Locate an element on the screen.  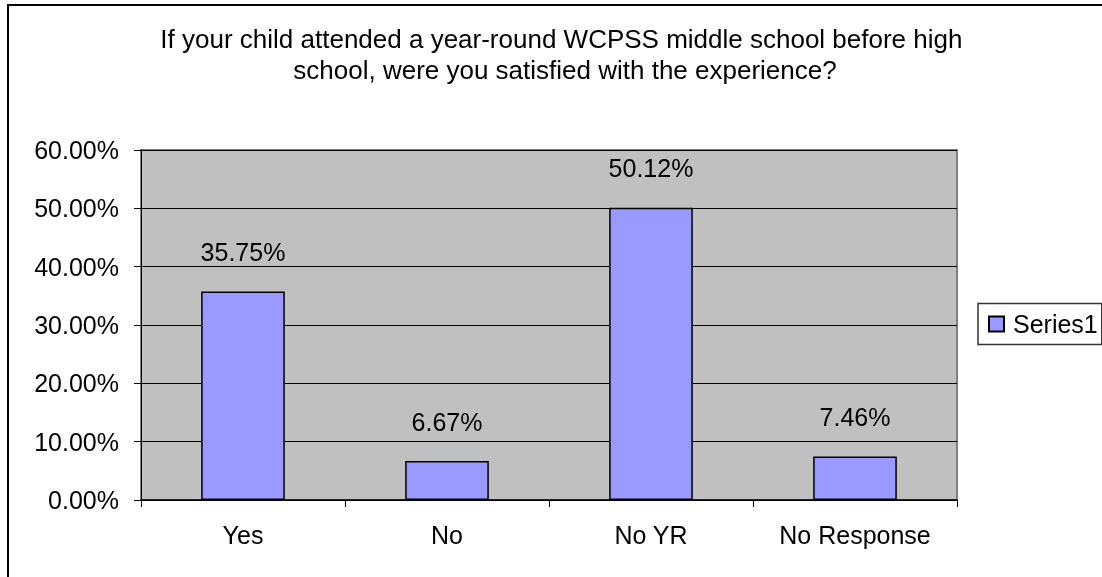
y-tick-label: 0.00% is located at coordinates (83, 500).